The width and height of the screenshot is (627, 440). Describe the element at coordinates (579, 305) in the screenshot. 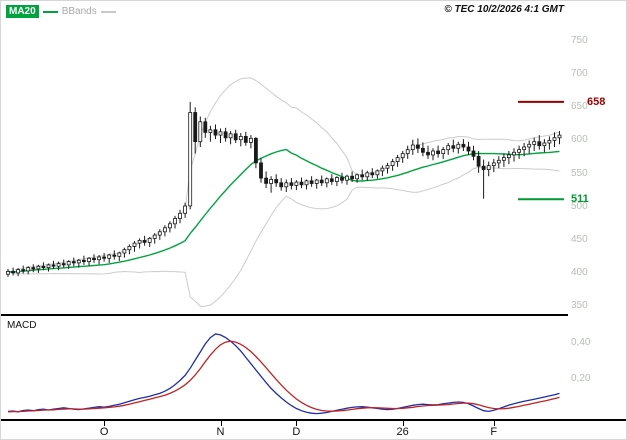

I see `price-tick-label: 350` at that location.